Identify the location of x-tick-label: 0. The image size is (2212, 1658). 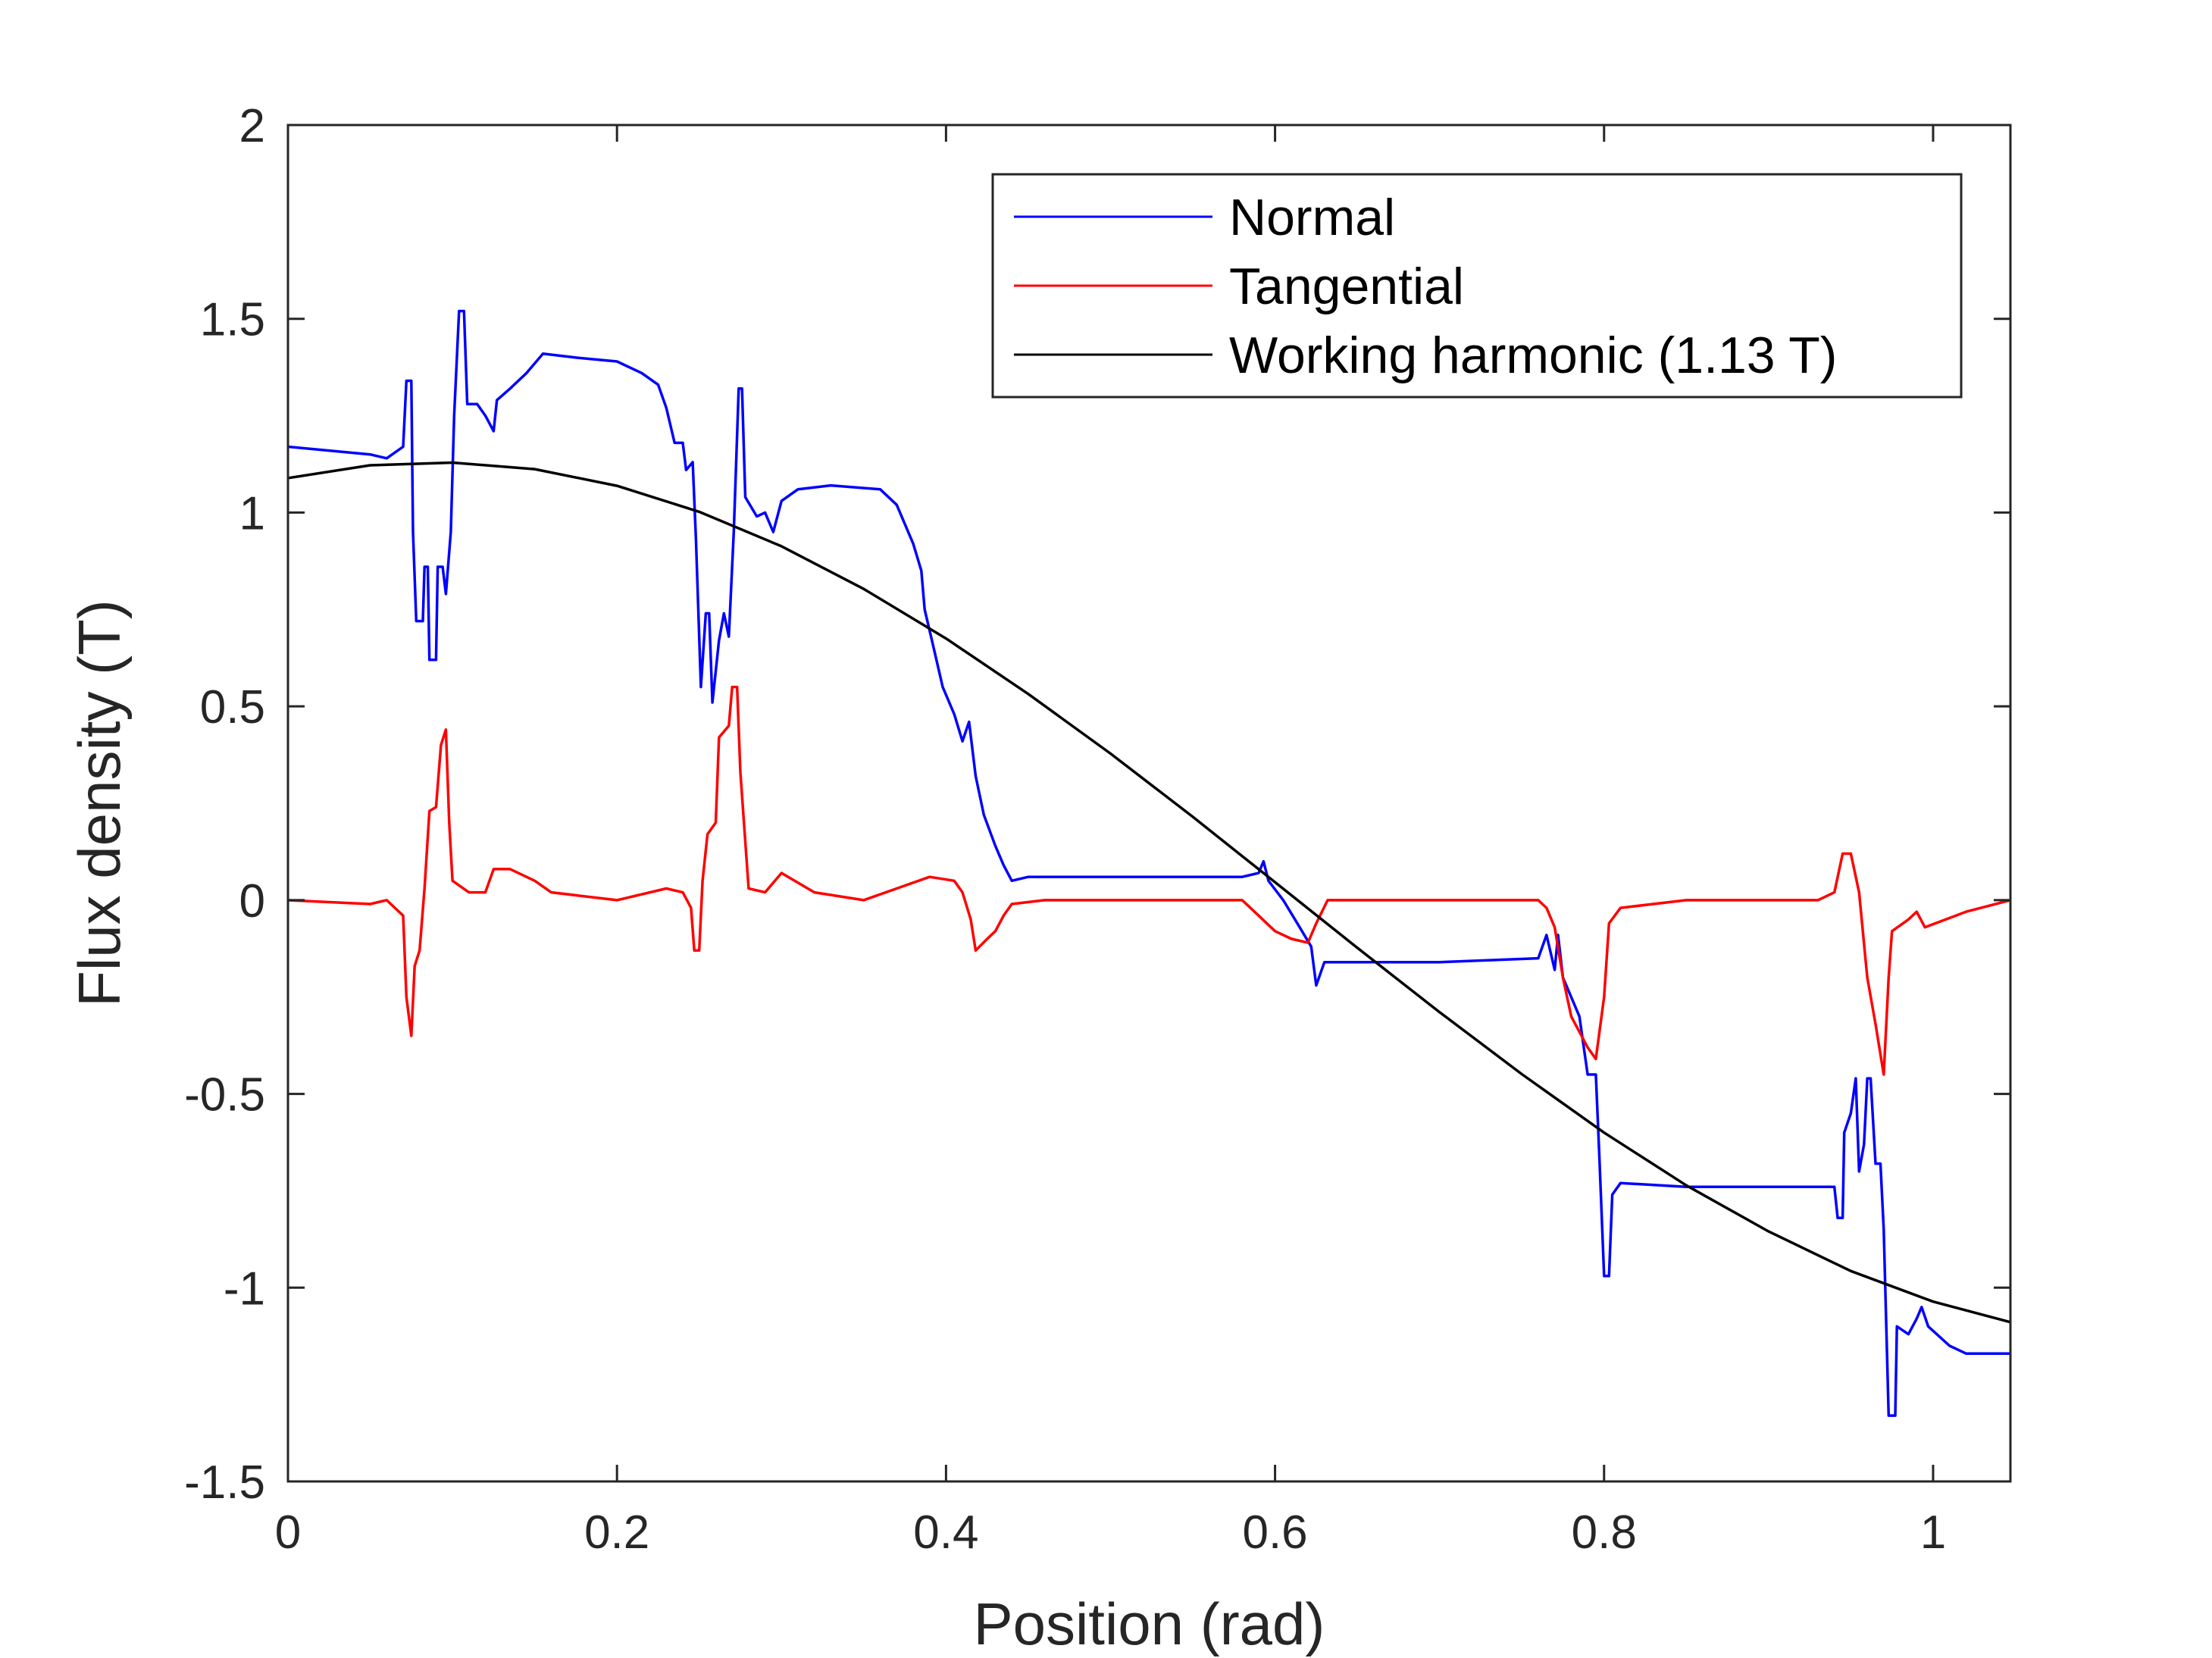
(288, 1532).